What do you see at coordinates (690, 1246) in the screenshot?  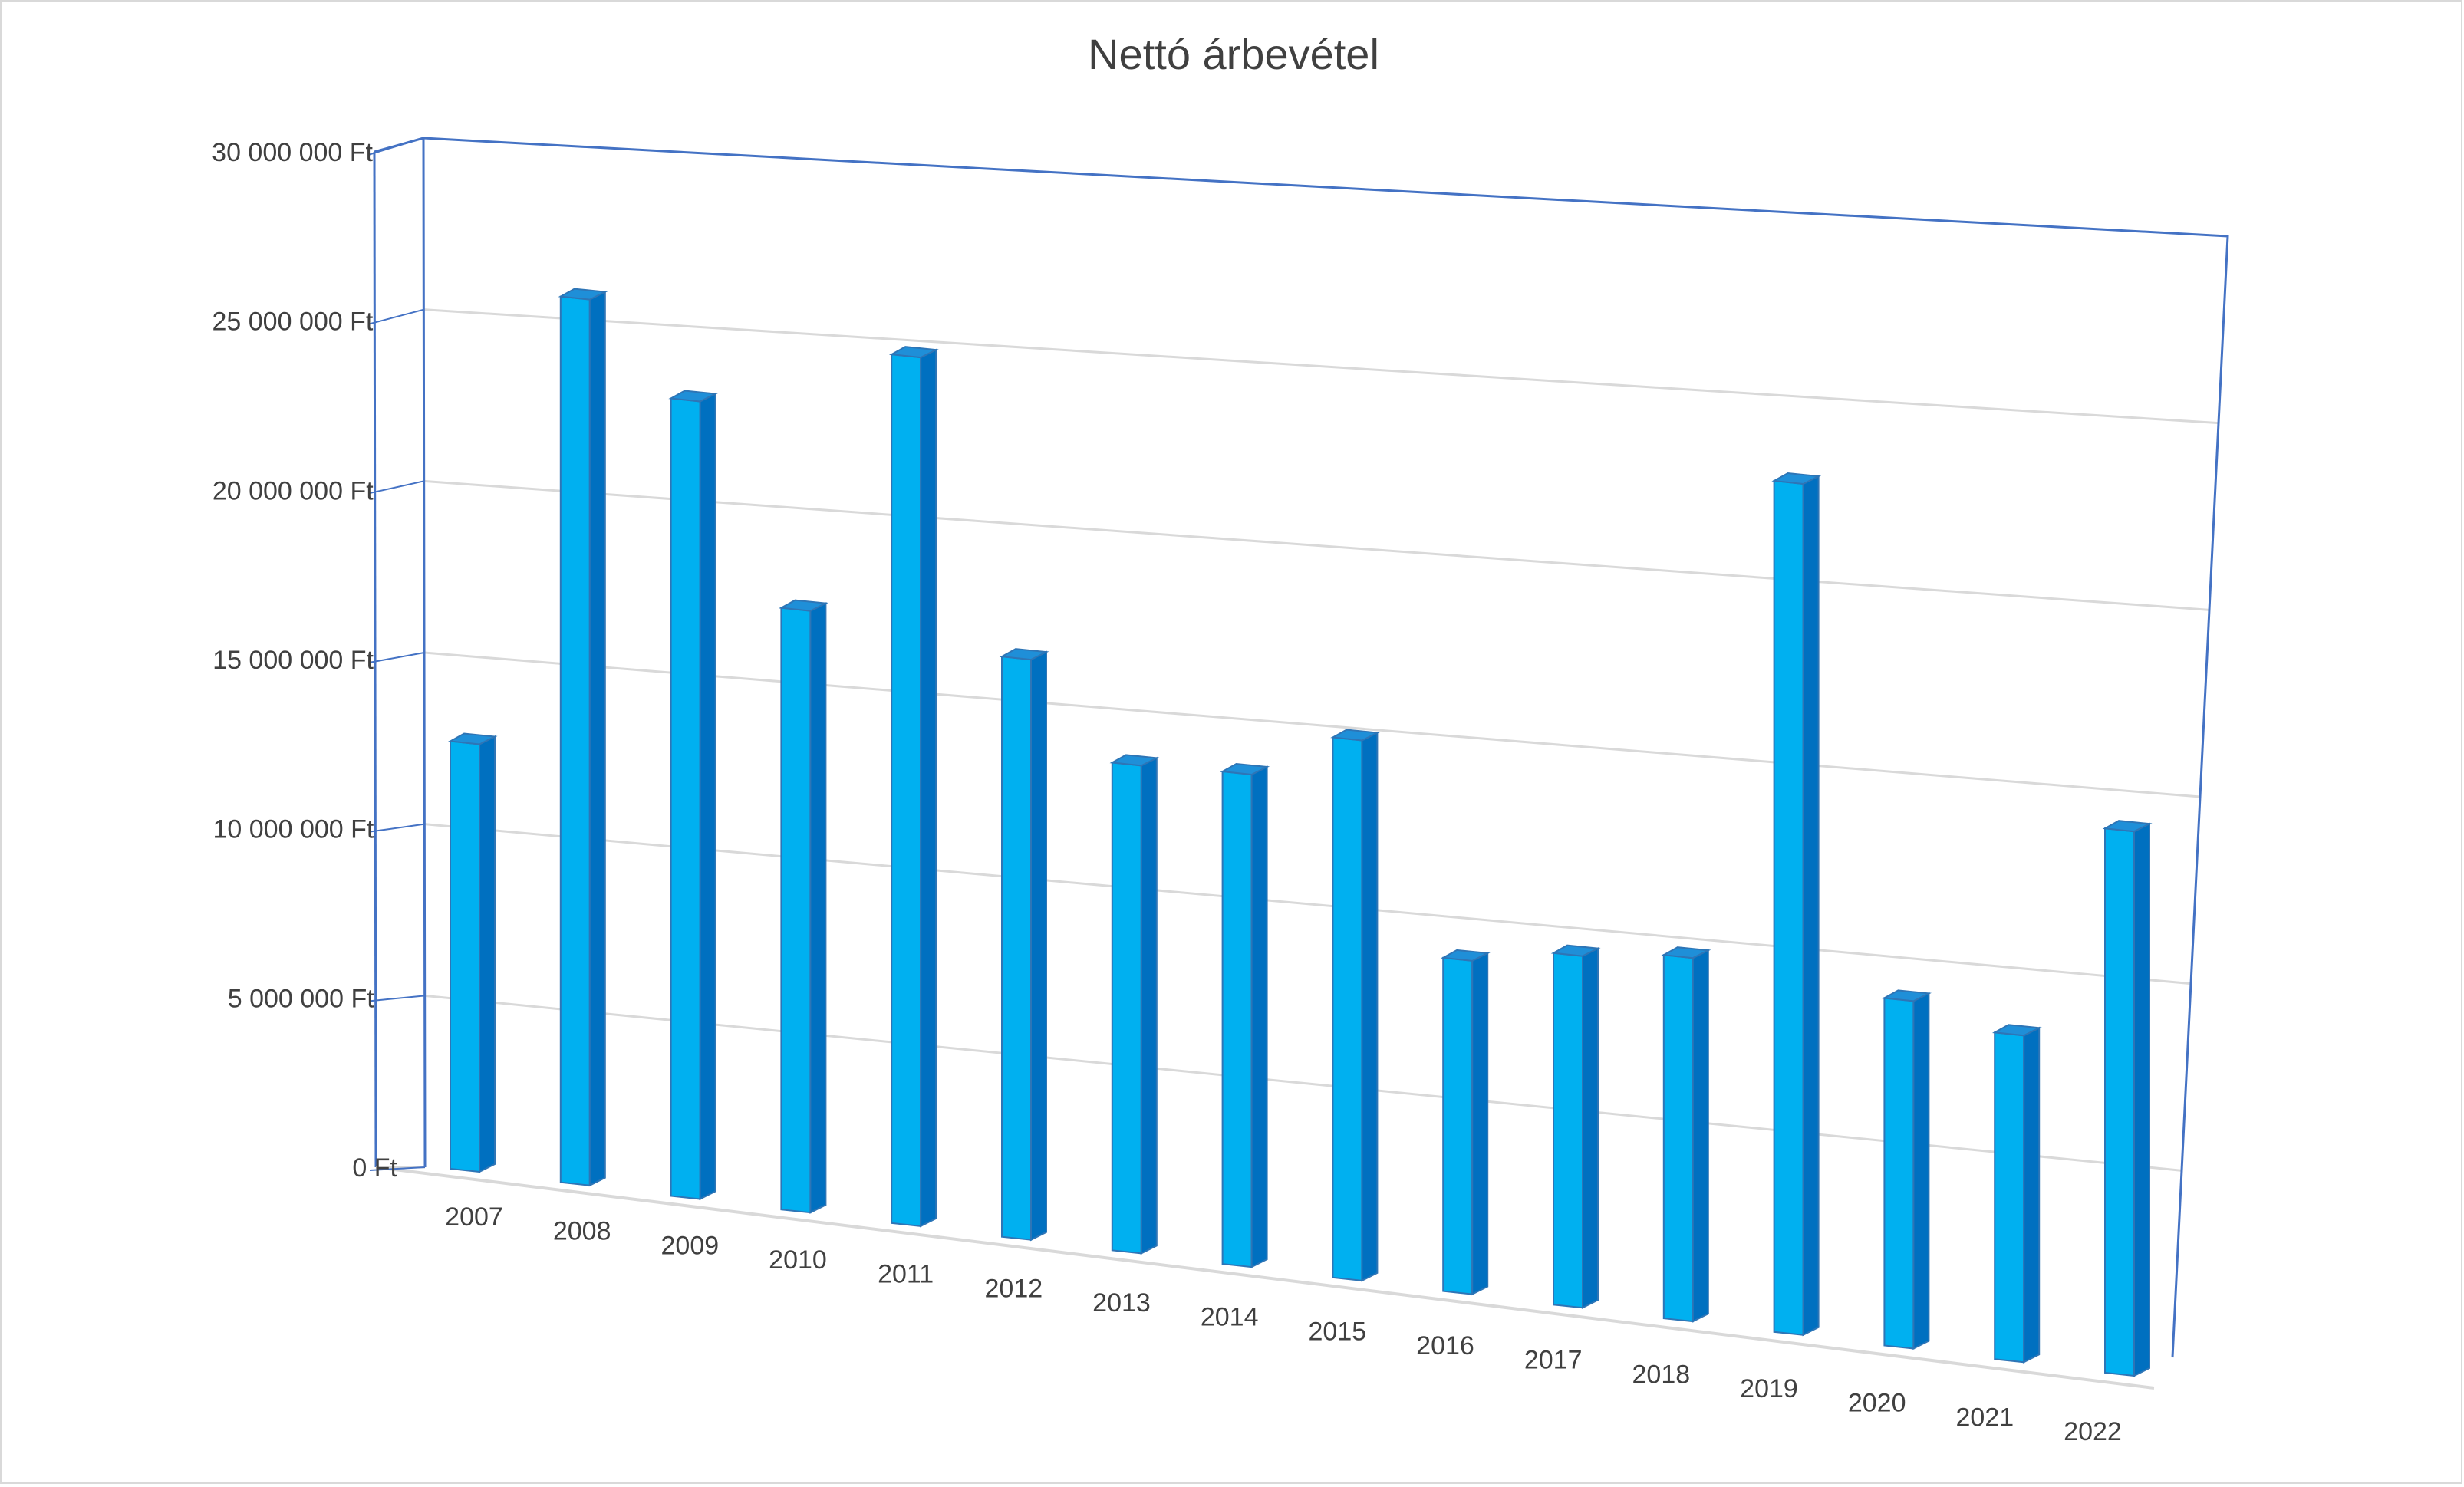 I see `x-tick-label: 2009` at bounding box center [690, 1246].